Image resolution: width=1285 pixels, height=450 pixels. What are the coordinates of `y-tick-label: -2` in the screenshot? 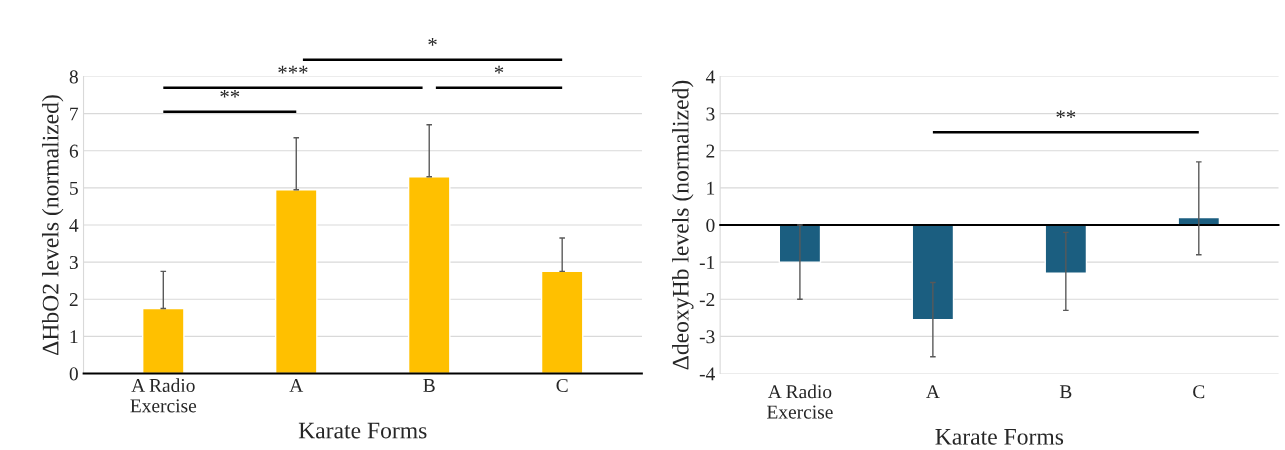 It's located at (707, 299).